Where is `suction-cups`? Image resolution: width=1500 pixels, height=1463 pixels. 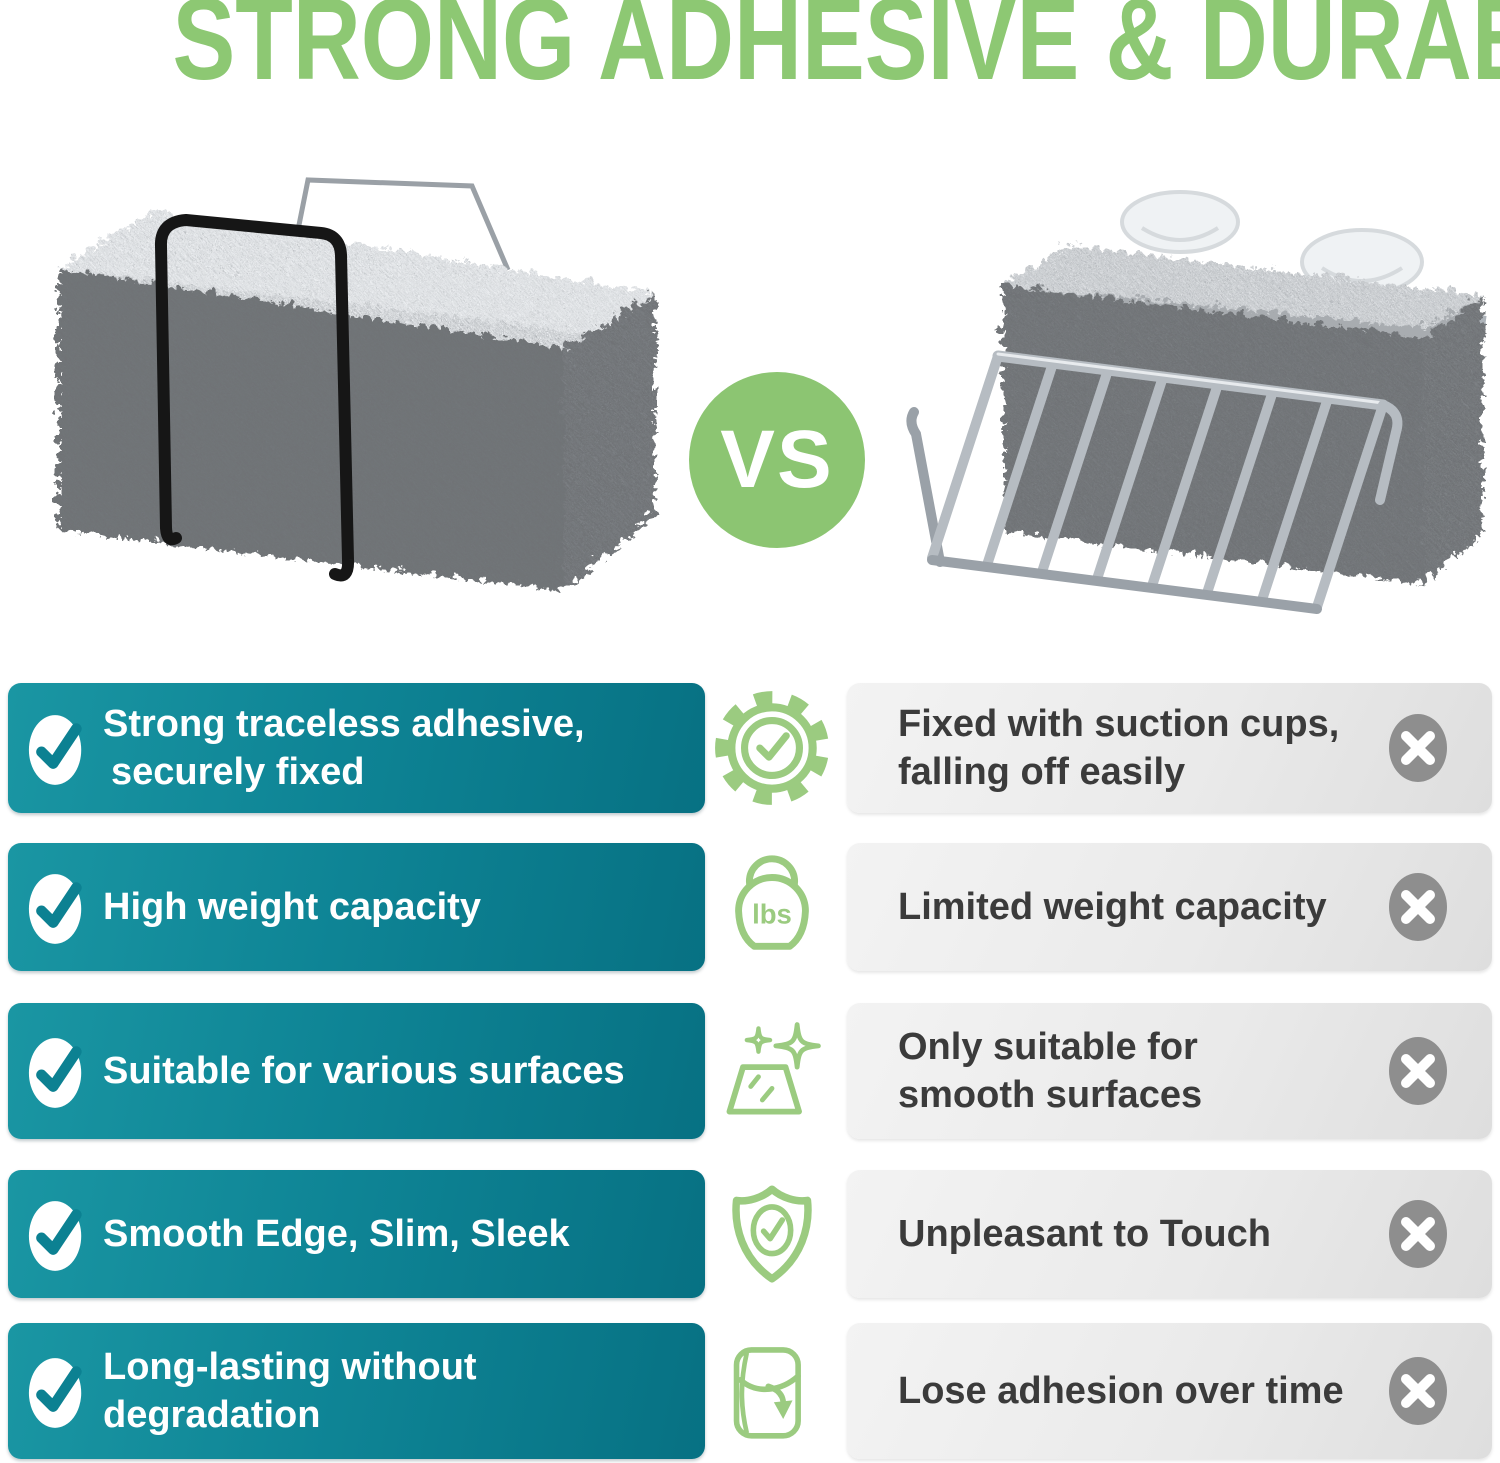
suction-cups is located at coordinates (1272, 243).